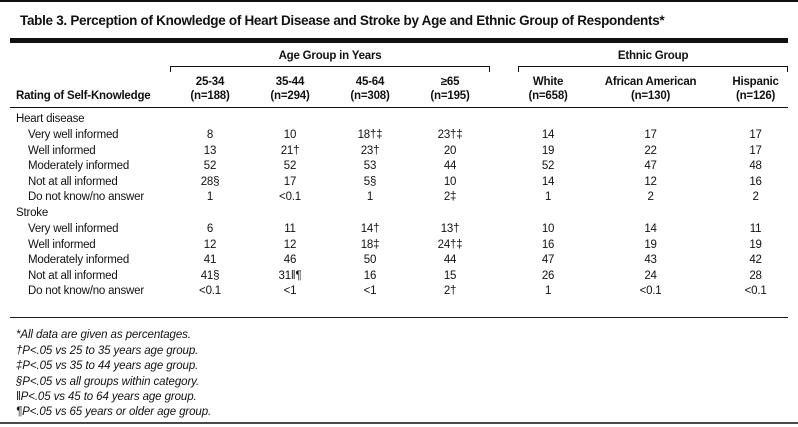  I want to click on cell: 18‡, so click(370, 244).